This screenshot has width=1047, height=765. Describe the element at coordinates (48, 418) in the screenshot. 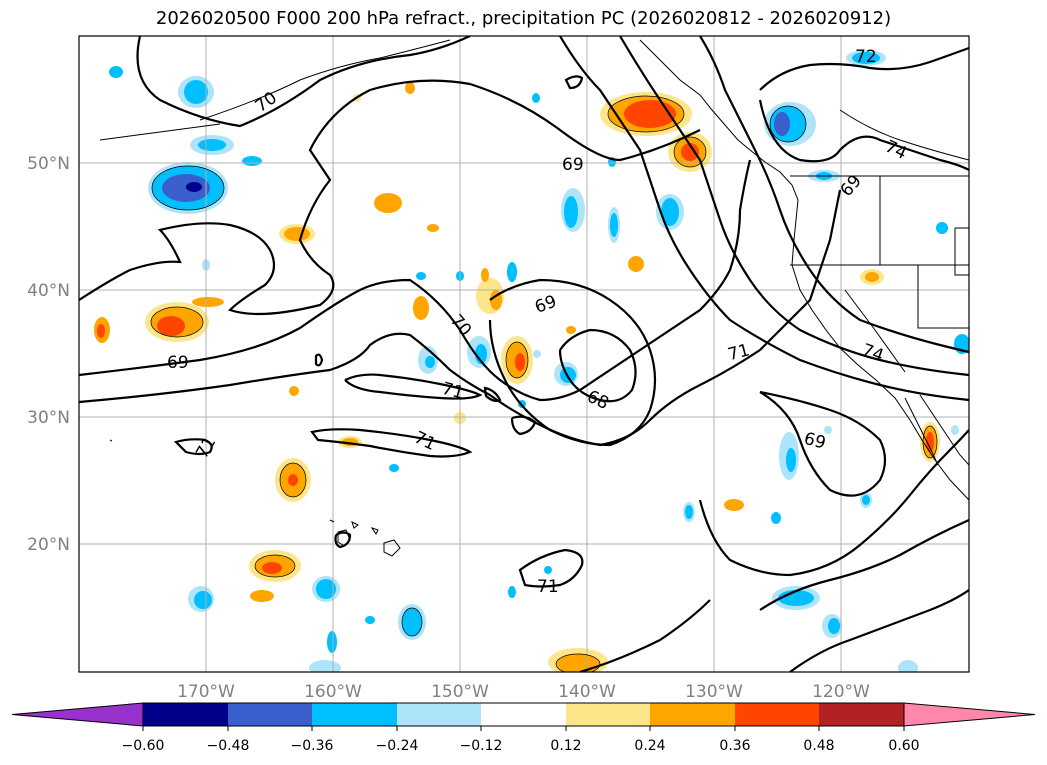

I see `lat-tick-label: 30°N` at that location.